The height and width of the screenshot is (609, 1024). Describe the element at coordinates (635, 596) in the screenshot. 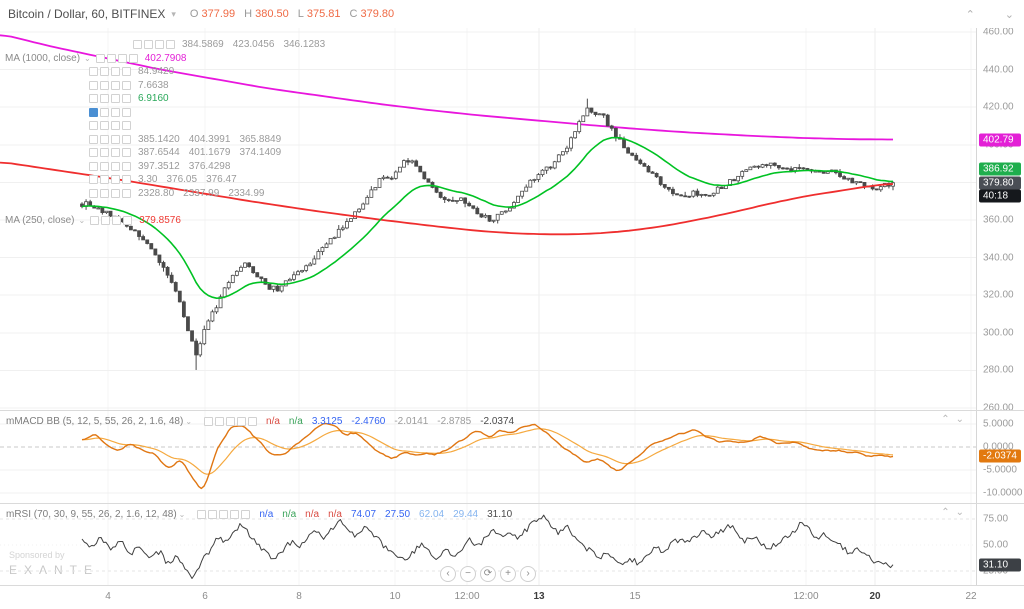

I see `time-axis-label: 15` at that location.